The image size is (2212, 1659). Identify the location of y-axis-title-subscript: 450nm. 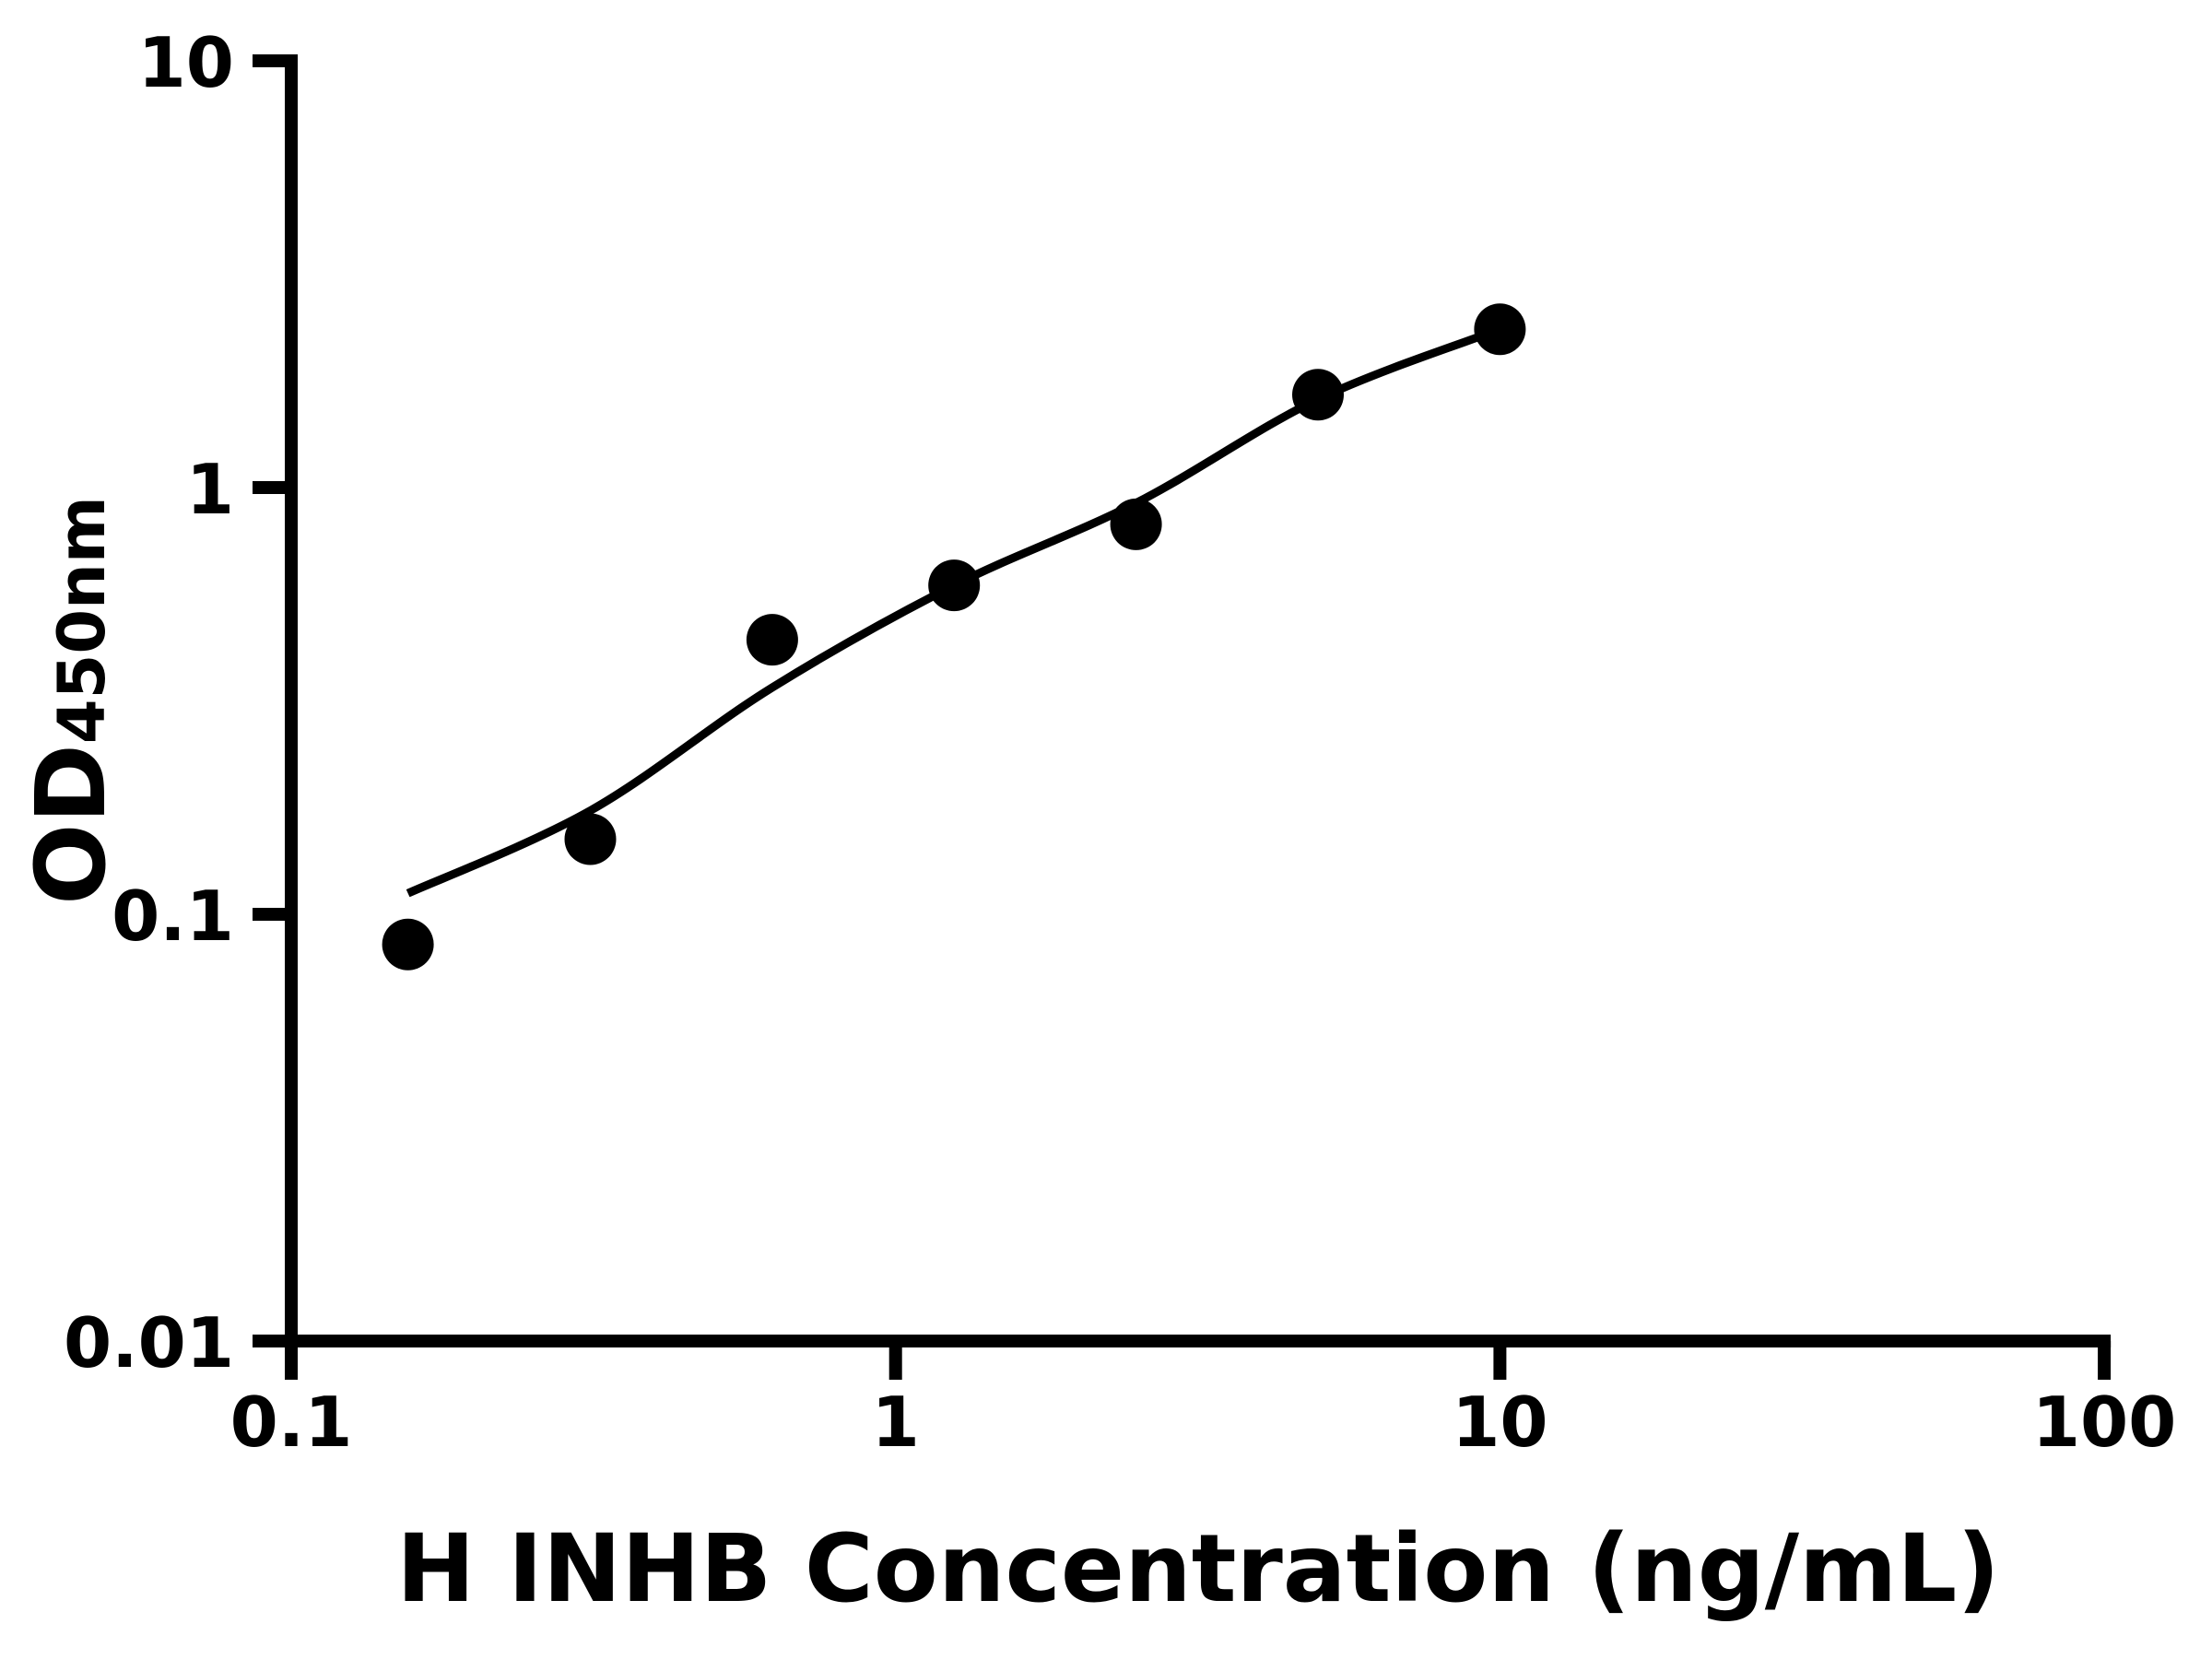
(82, 620).